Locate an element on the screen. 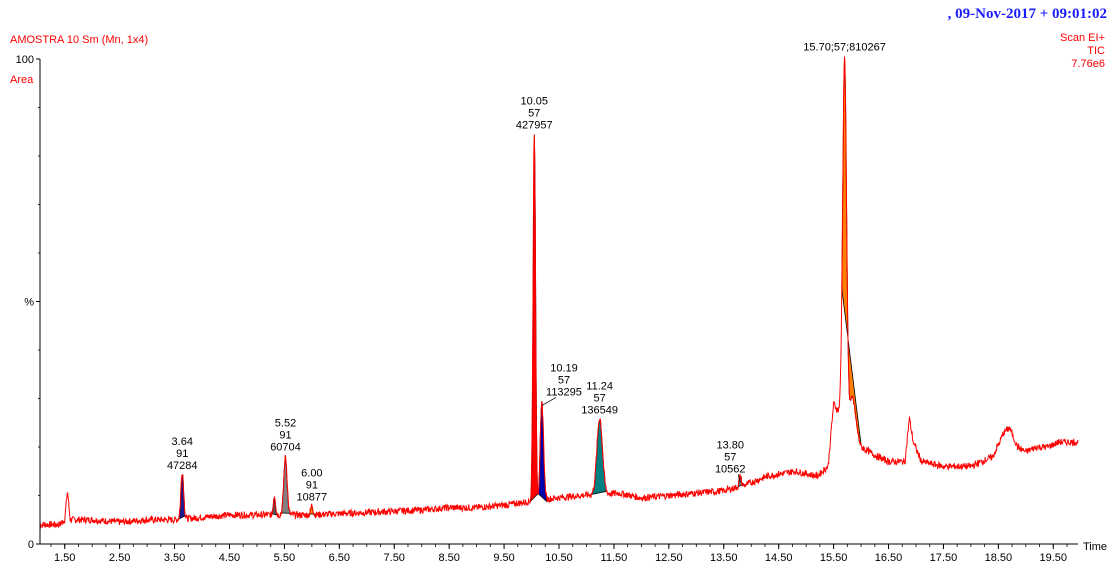 The image size is (1113, 563). peak-label-line: 60704 is located at coordinates (285, 448).